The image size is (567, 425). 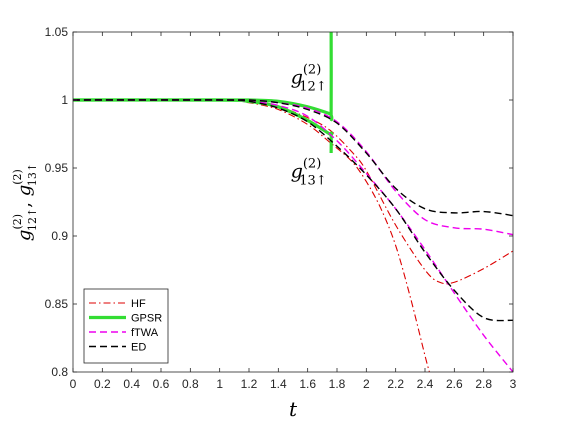 What do you see at coordinates (161, 384) in the screenshot?
I see `x-tick-label: 0.6` at bounding box center [161, 384].